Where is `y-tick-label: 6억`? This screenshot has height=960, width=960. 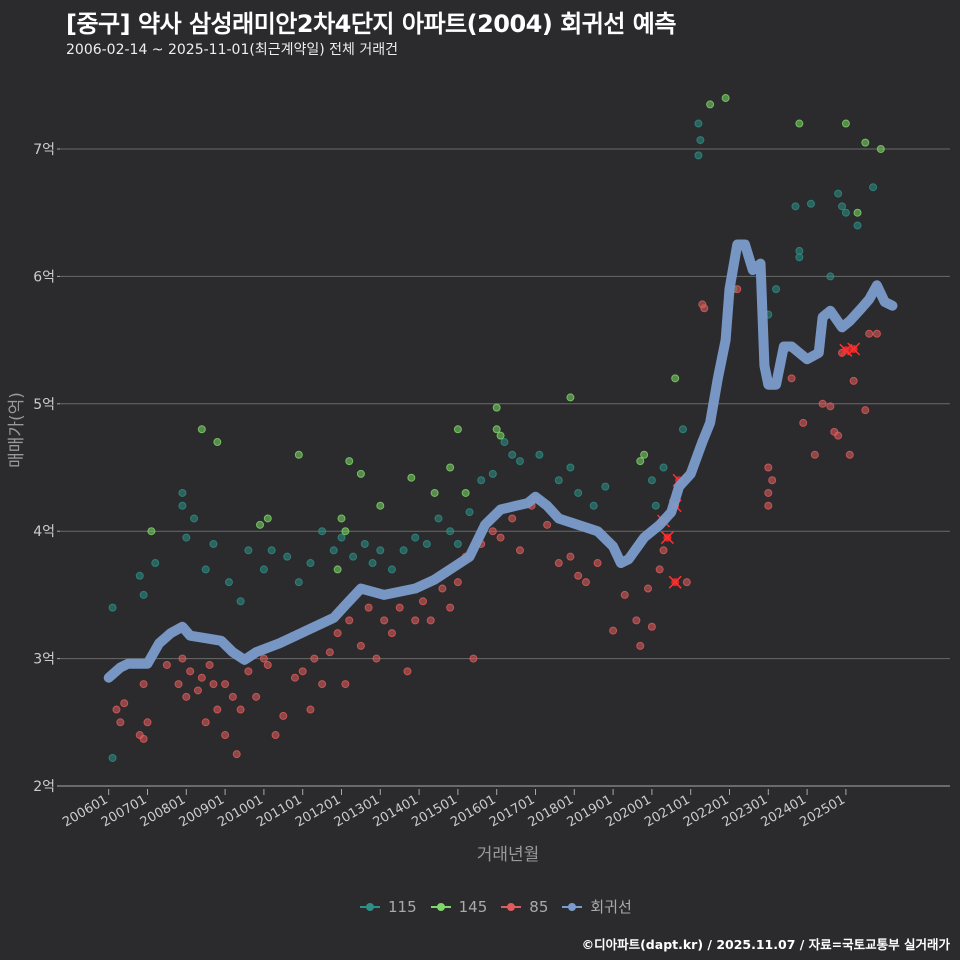 y-tick-label: 6억 is located at coordinates (44, 277).